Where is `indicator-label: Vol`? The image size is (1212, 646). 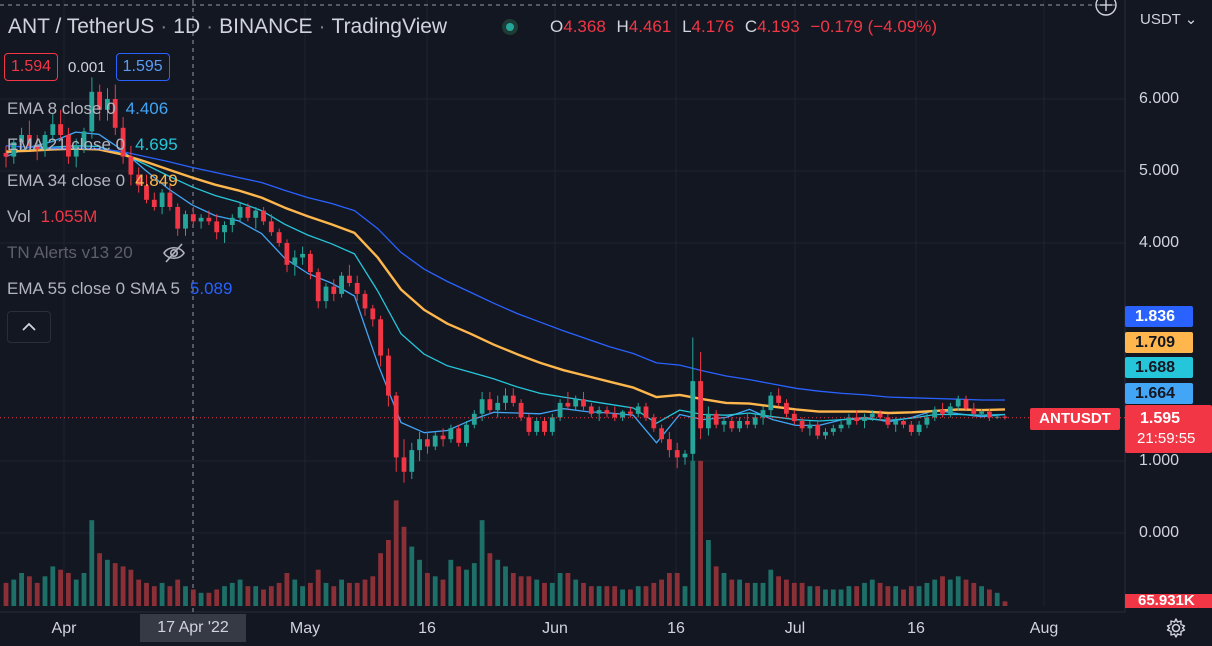 indicator-label: Vol is located at coordinates (19, 216).